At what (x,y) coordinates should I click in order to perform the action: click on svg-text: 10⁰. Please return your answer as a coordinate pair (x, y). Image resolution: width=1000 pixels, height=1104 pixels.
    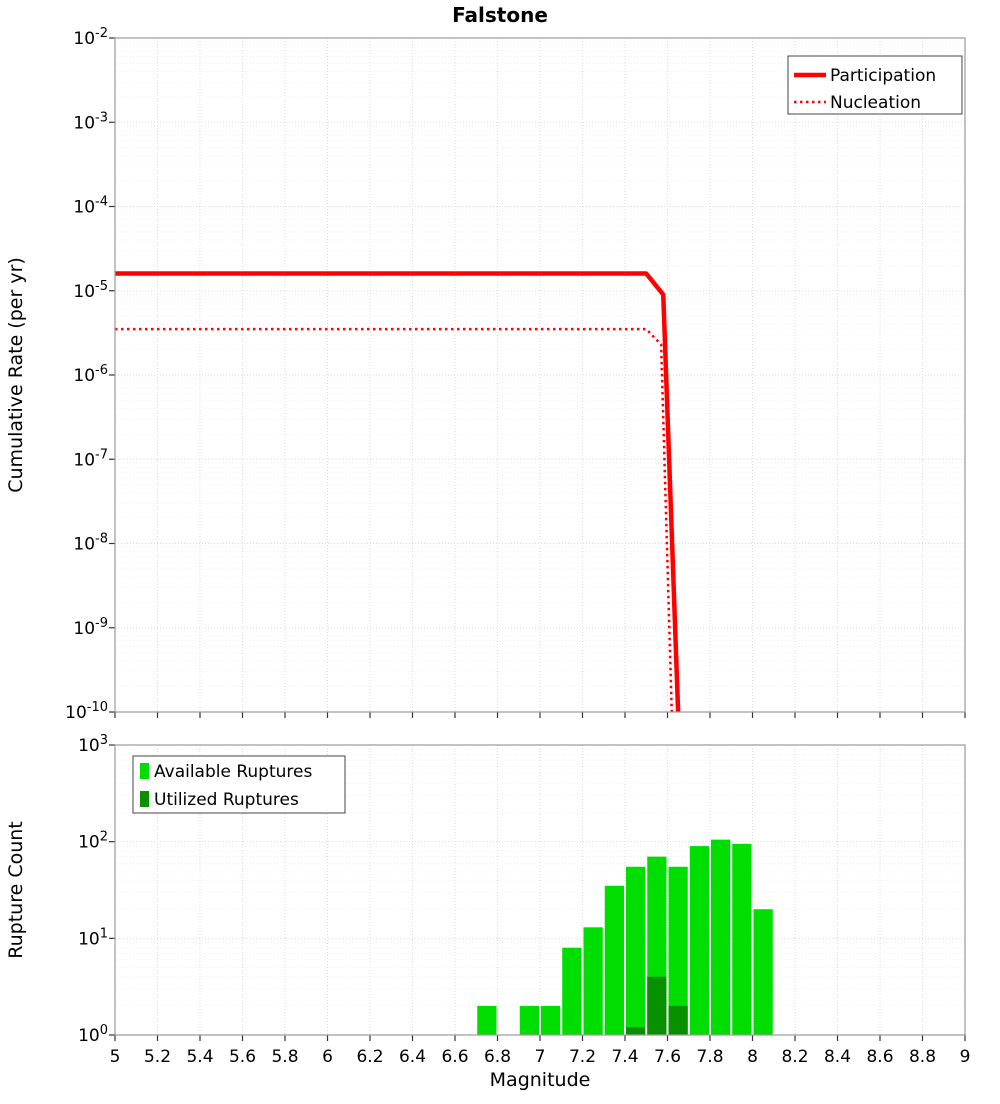
    Looking at the image, I should click on (93, 1034).